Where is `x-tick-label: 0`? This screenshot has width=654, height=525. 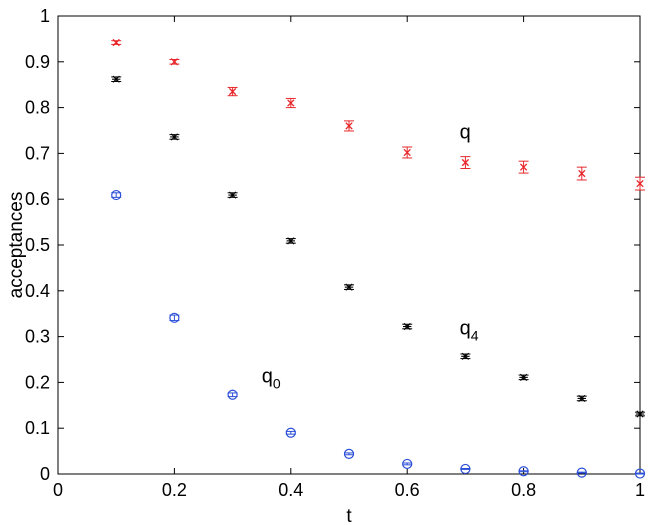 x-tick-label: 0 is located at coordinates (58, 490).